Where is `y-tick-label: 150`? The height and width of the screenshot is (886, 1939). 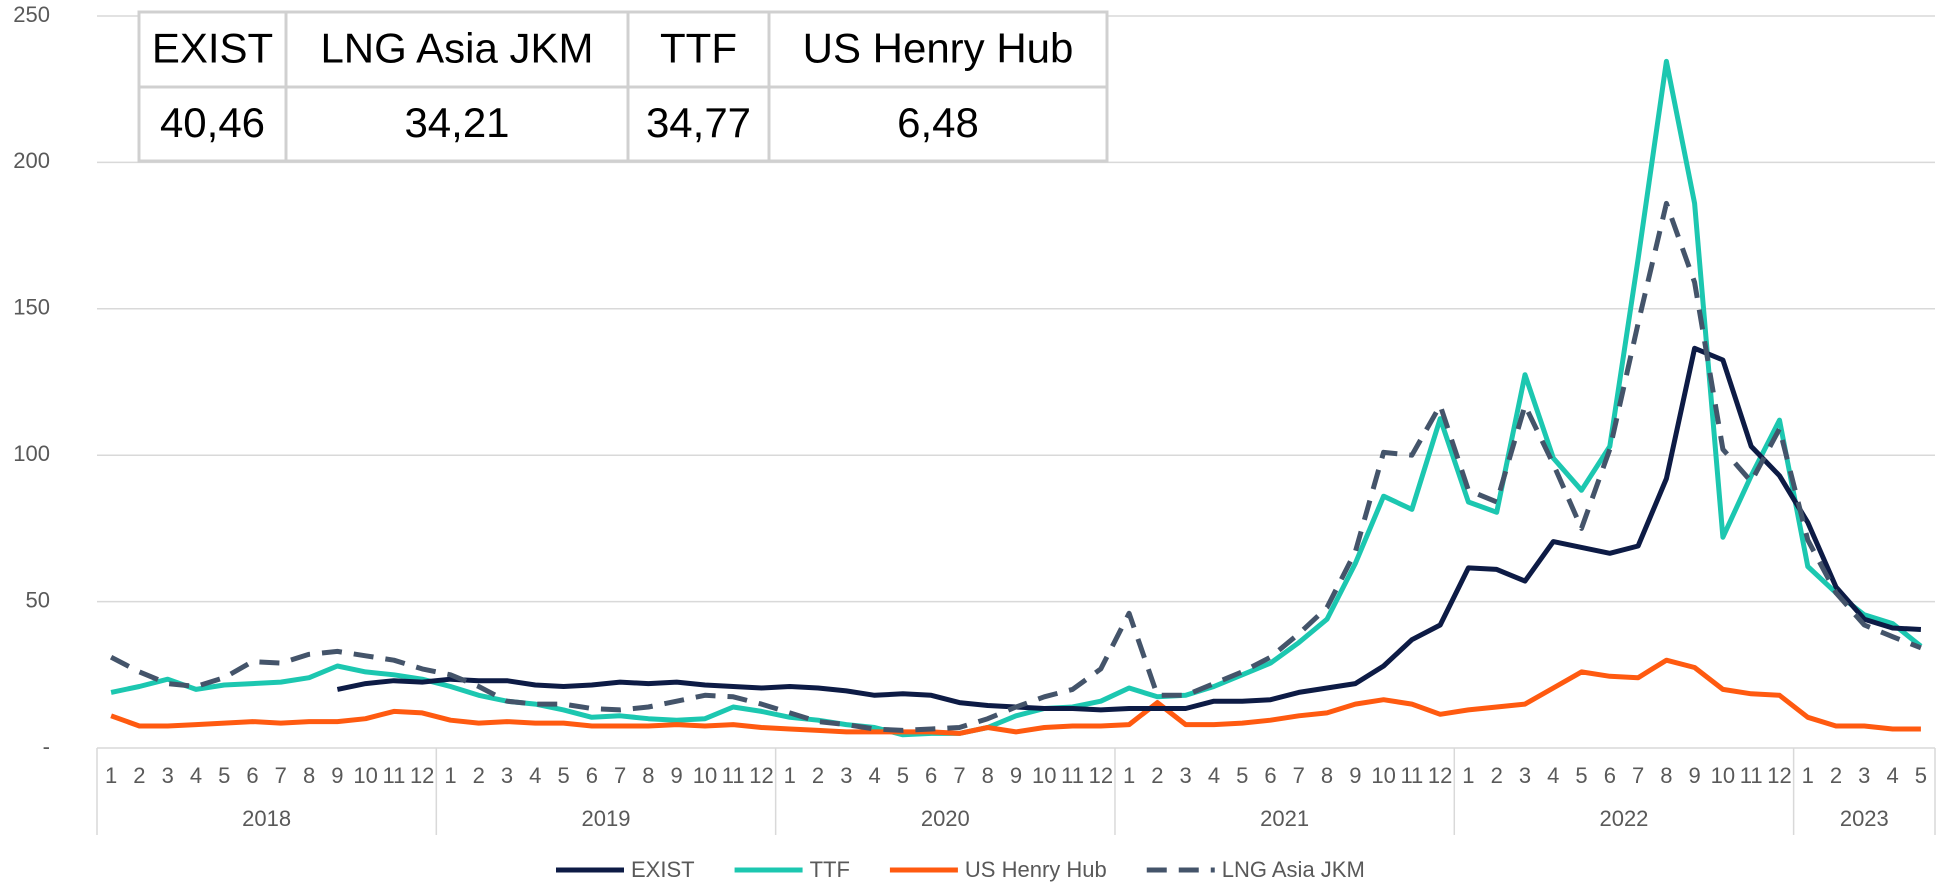 y-tick-label: 150 is located at coordinates (31, 307).